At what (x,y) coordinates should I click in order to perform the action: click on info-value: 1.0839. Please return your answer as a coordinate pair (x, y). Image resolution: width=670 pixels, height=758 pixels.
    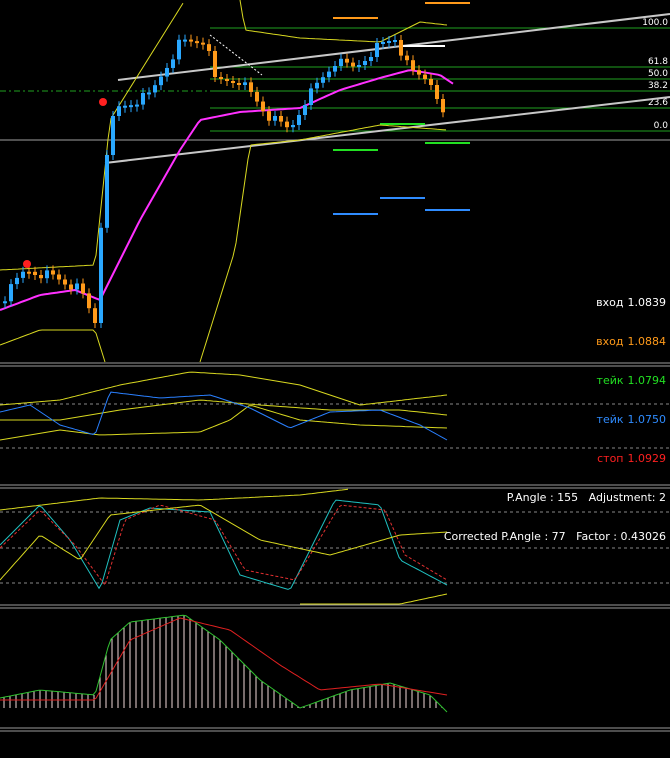
    Looking at the image, I should click on (647, 302).